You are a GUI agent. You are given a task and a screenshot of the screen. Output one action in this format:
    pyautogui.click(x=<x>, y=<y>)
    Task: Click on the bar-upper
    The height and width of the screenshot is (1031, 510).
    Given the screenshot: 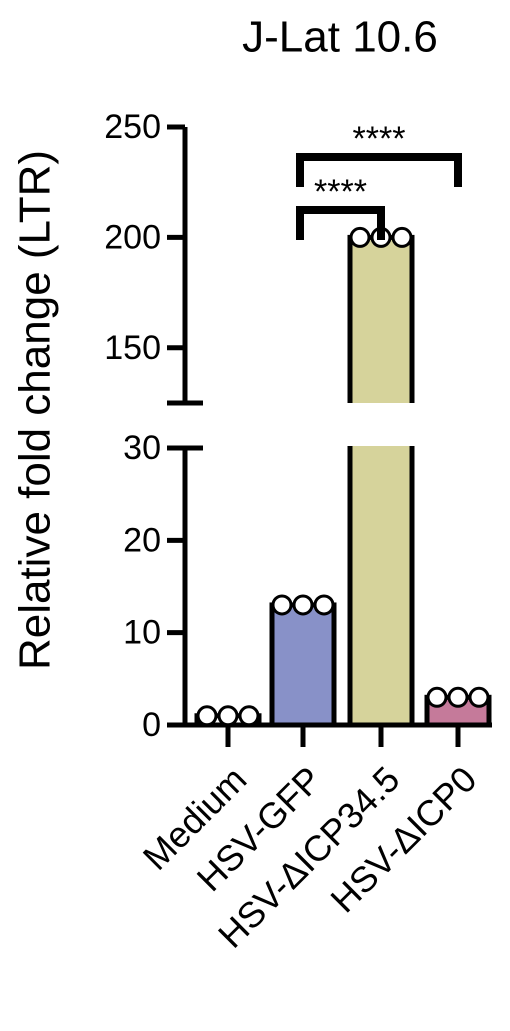 What is the action you would take?
    pyautogui.click(x=381, y=318)
    